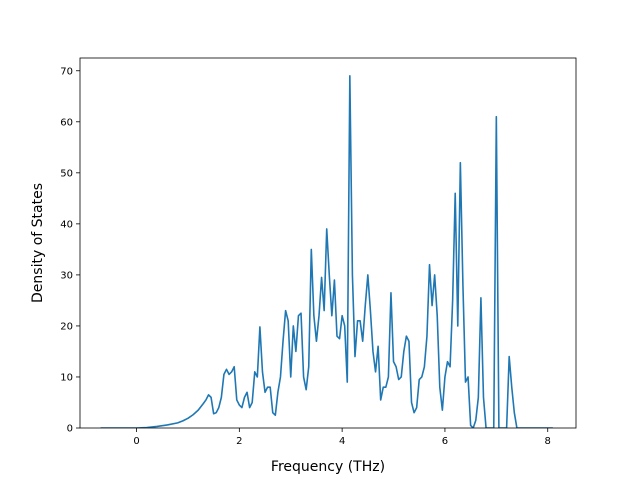 Image resolution: width=640 pixels, height=480 pixels. What do you see at coordinates (239, 441) in the screenshot?
I see `x-tick-label: 2` at bounding box center [239, 441].